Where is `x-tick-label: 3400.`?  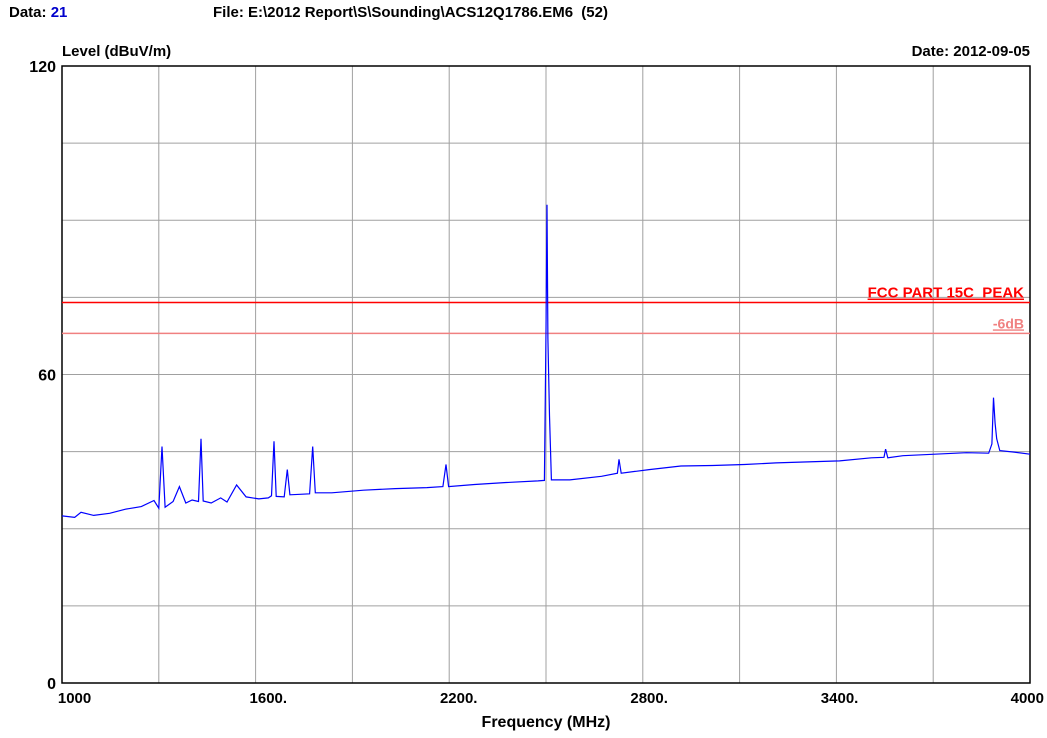
x-tick-label: 3400. is located at coordinates (840, 698).